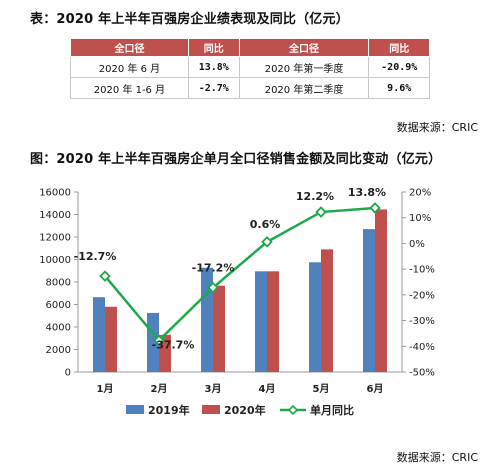  I want to click on y-right-tick-label: 20%, so click(420, 193).